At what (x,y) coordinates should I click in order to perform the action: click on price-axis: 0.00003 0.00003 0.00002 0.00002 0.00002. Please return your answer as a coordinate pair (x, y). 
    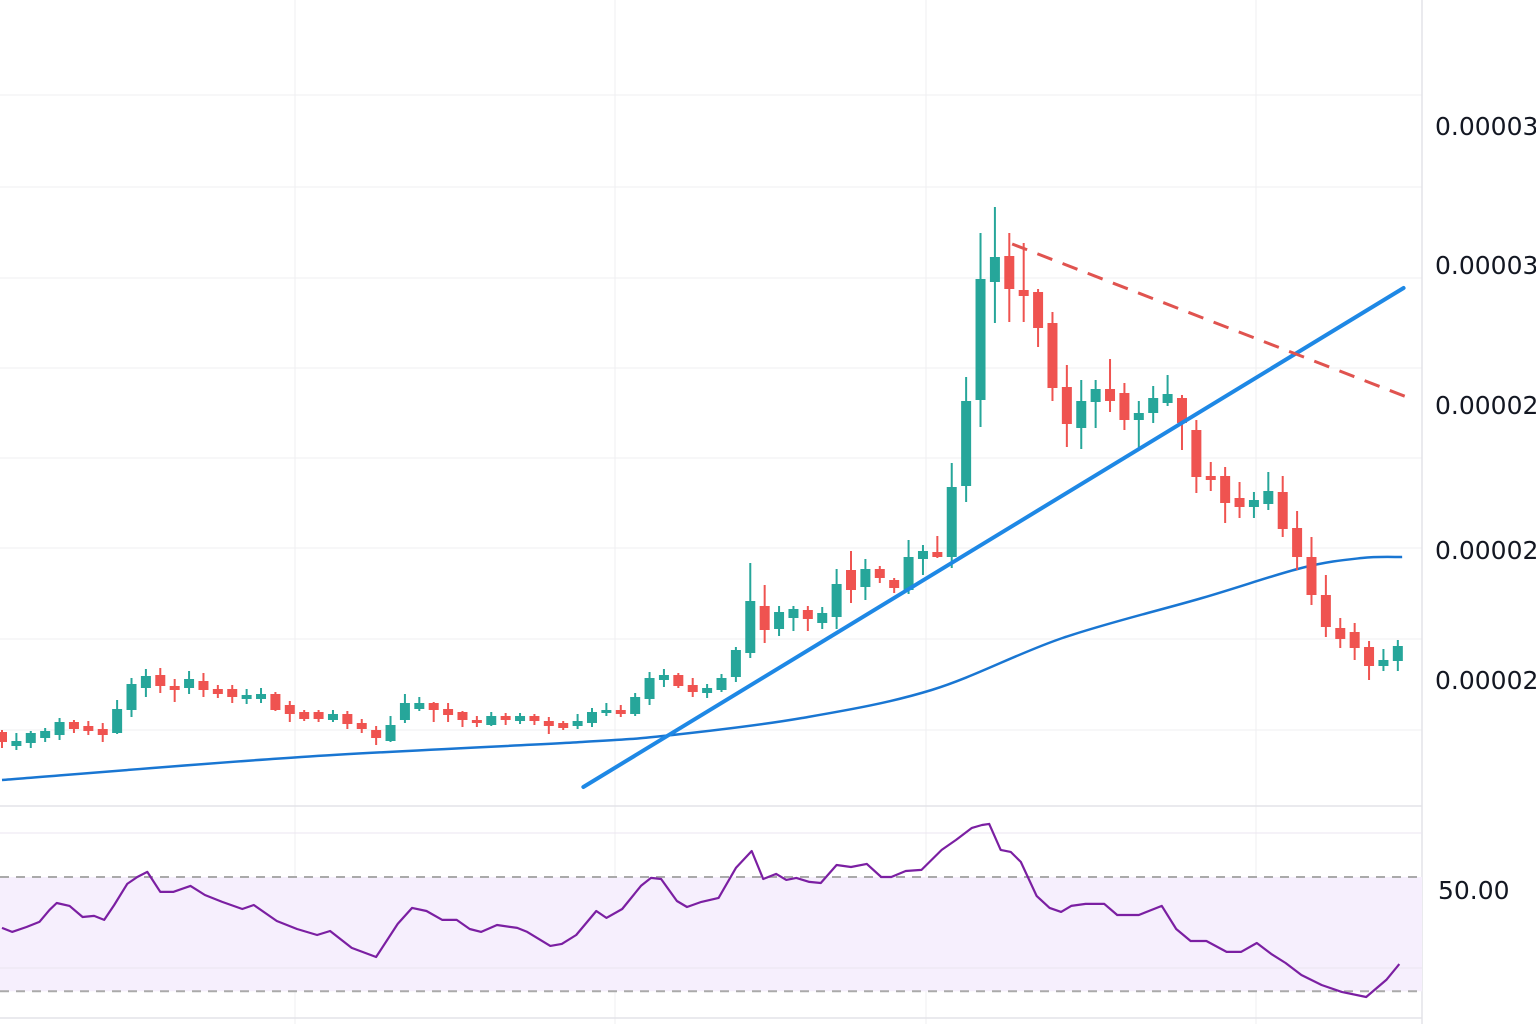
    Looking at the image, I should click on (1485, 403).